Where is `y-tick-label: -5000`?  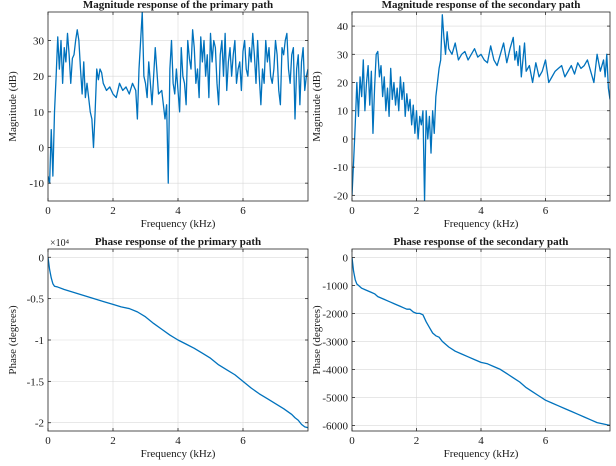
y-tick-label: -5000 is located at coordinates (335, 398).